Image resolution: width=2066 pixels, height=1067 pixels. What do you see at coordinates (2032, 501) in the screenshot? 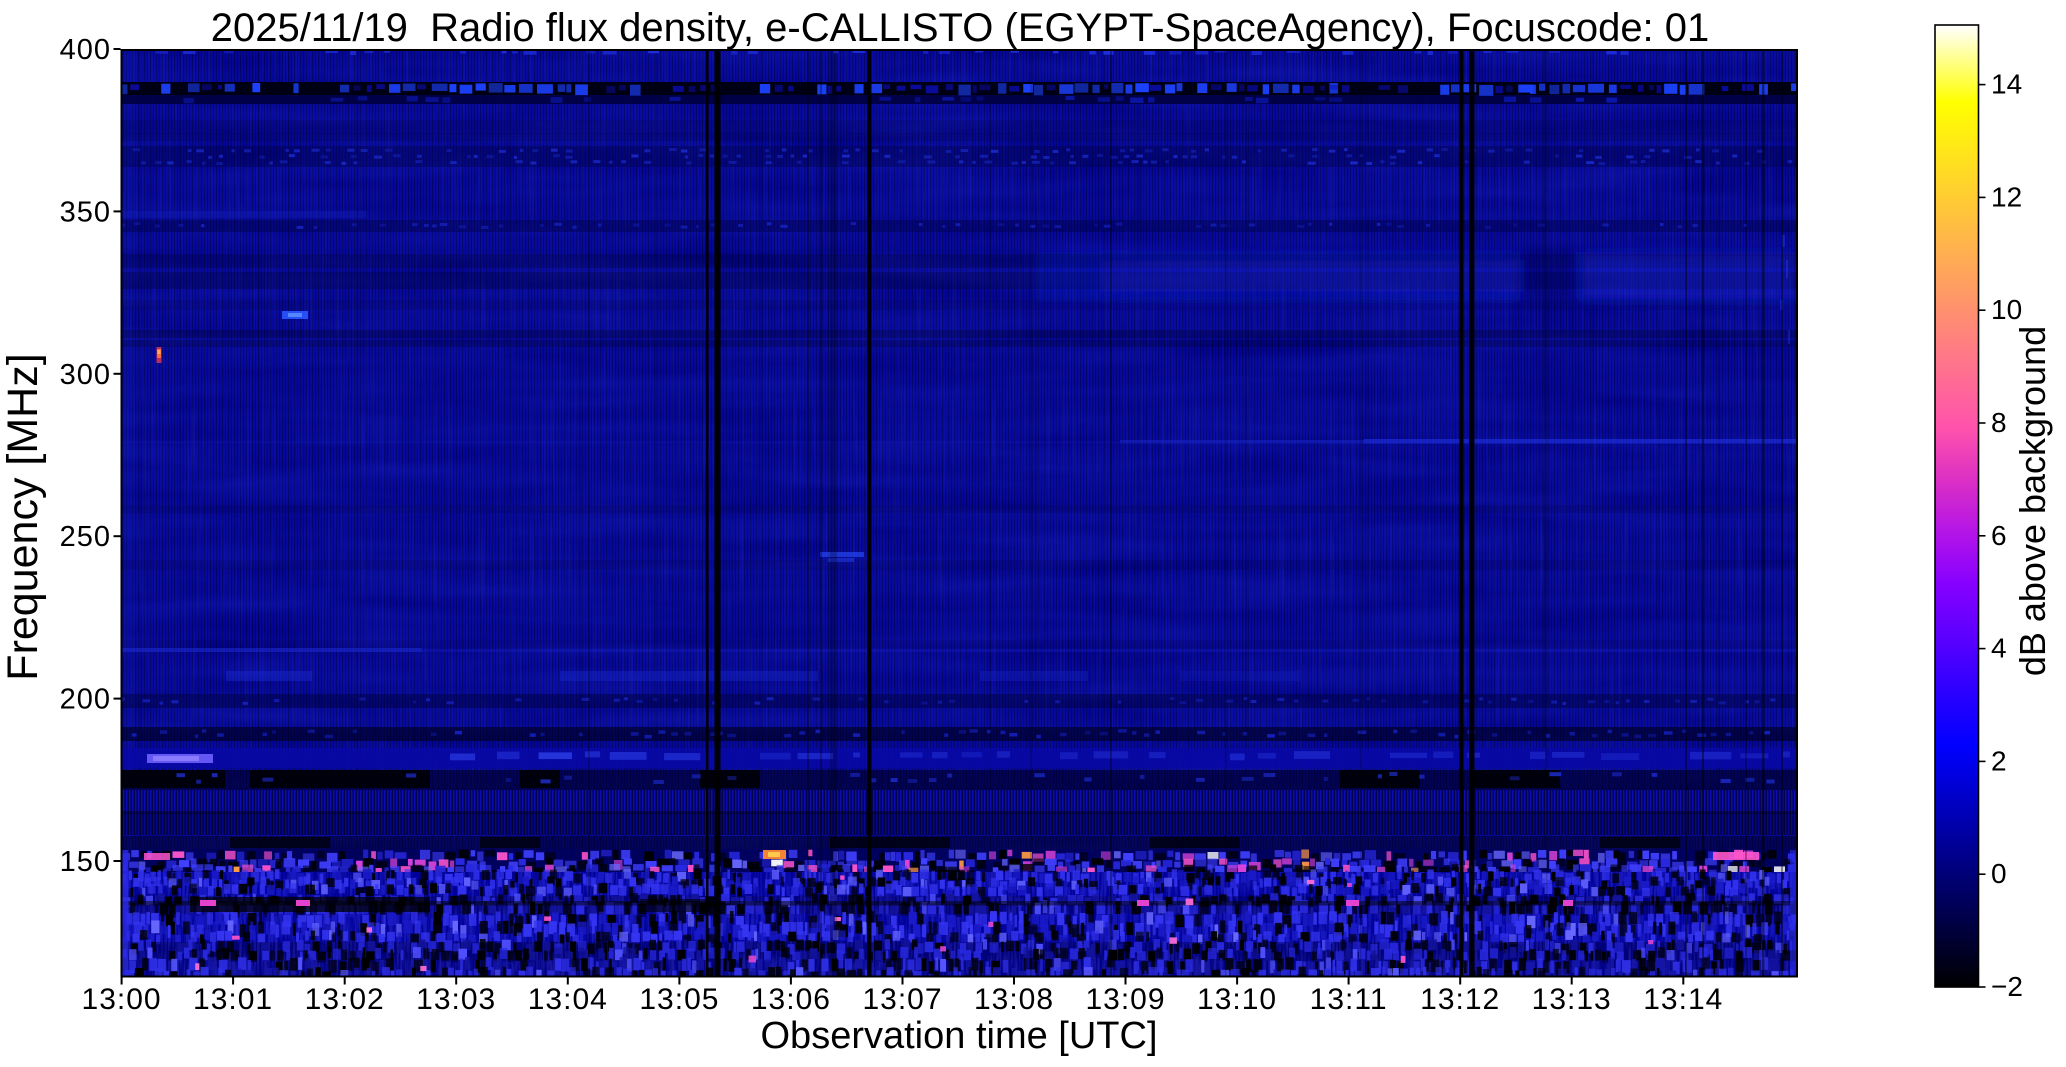
I see `svg-text: dB above background` at bounding box center [2032, 501].